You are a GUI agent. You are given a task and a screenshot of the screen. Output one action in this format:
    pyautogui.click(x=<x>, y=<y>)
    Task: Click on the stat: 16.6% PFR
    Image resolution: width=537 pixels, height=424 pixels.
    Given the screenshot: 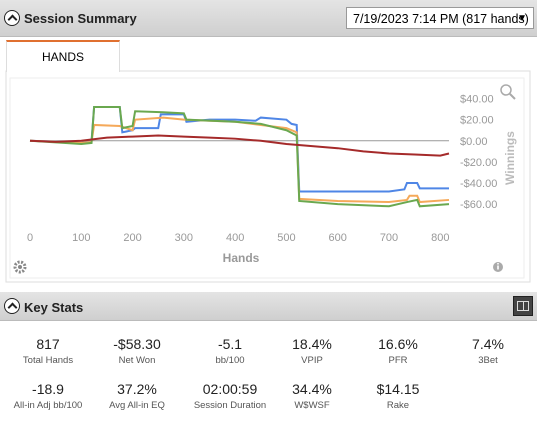 What is the action you would take?
    pyautogui.click(x=398, y=351)
    